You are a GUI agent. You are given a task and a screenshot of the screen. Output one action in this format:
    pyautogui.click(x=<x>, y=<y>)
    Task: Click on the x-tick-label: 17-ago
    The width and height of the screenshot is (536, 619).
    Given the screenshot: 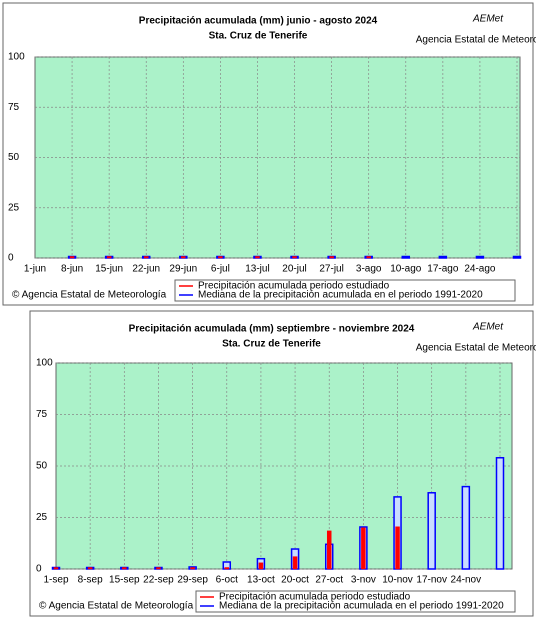 What is the action you would take?
    pyautogui.click(x=443, y=269)
    